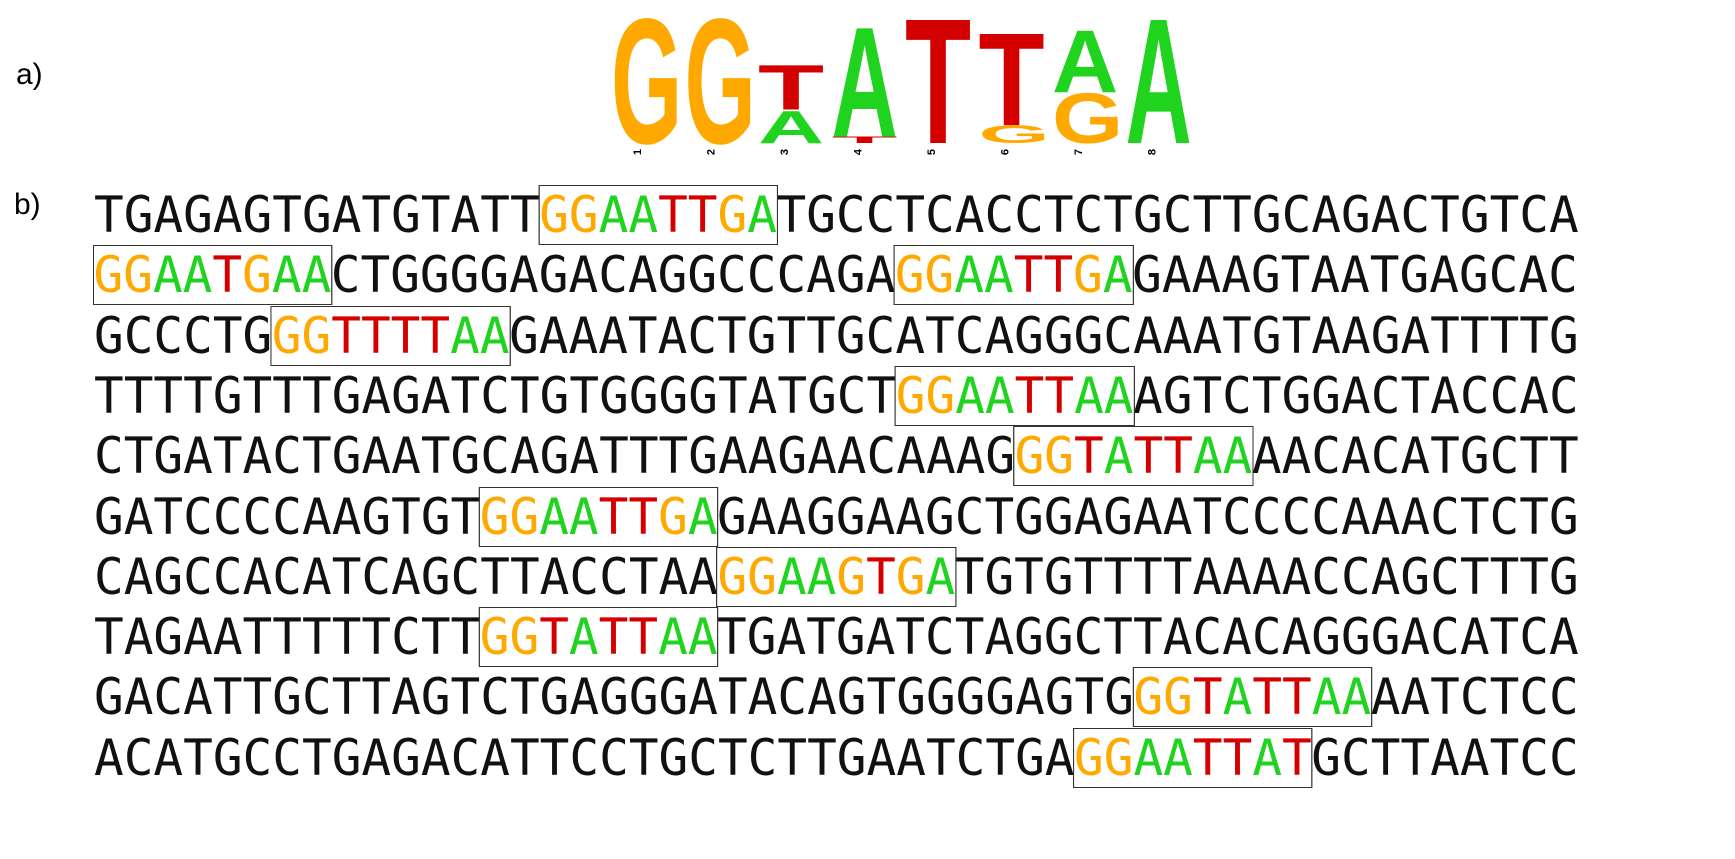 This screenshot has height=859, width=1735. I want to click on sequence-segment: TGTGTTTTAAAACCAGCTTTG, so click(1266, 576).